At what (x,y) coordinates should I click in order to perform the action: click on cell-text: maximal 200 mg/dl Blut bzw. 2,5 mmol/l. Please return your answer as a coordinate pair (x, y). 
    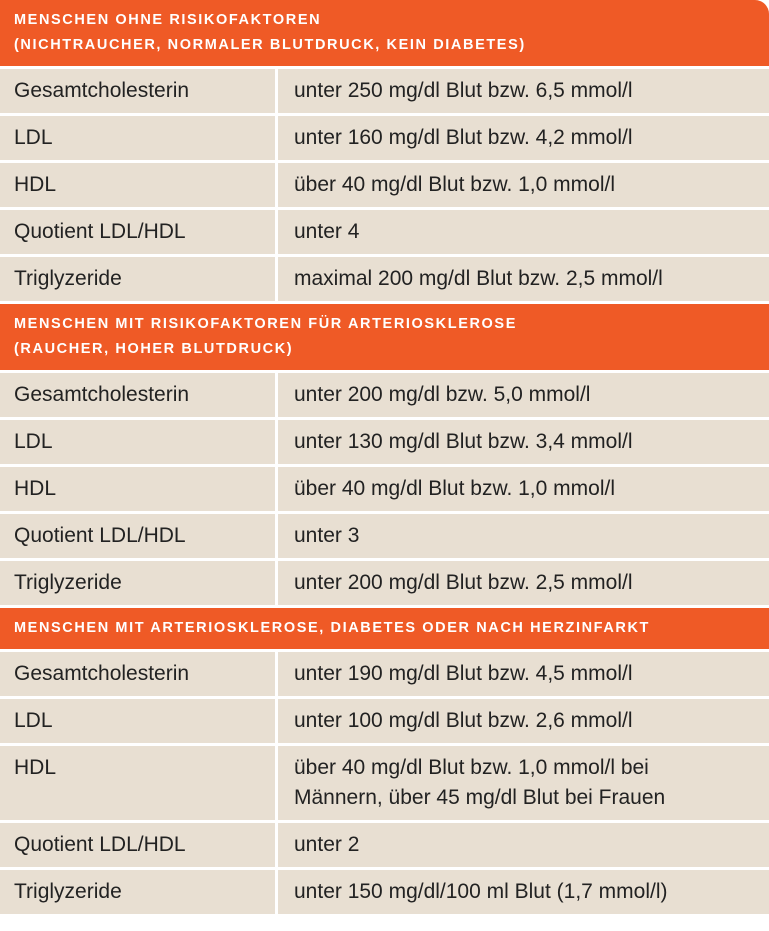
    Looking at the image, I should click on (478, 278).